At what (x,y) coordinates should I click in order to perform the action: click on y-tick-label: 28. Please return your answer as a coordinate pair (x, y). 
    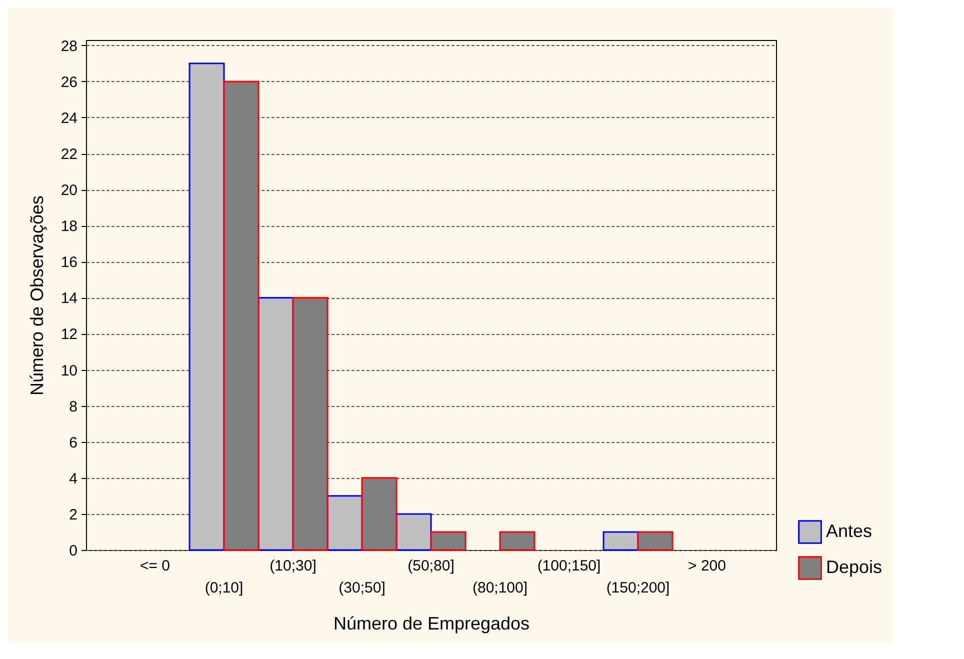
    Looking at the image, I should click on (69, 46).